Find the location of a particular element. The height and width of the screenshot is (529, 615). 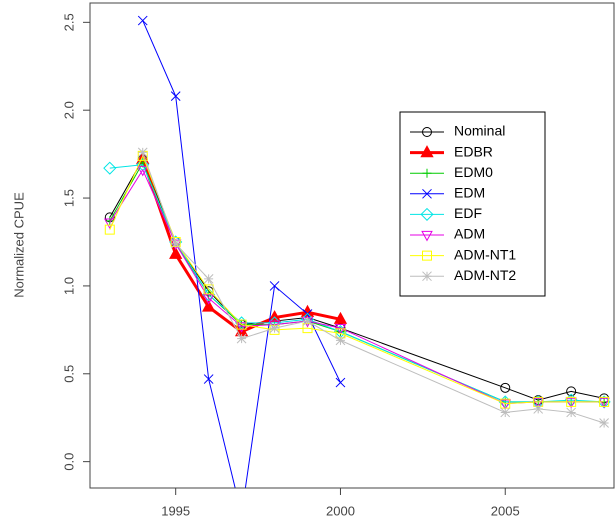

legend-label: Nominal is located at coordinates (479, 131).